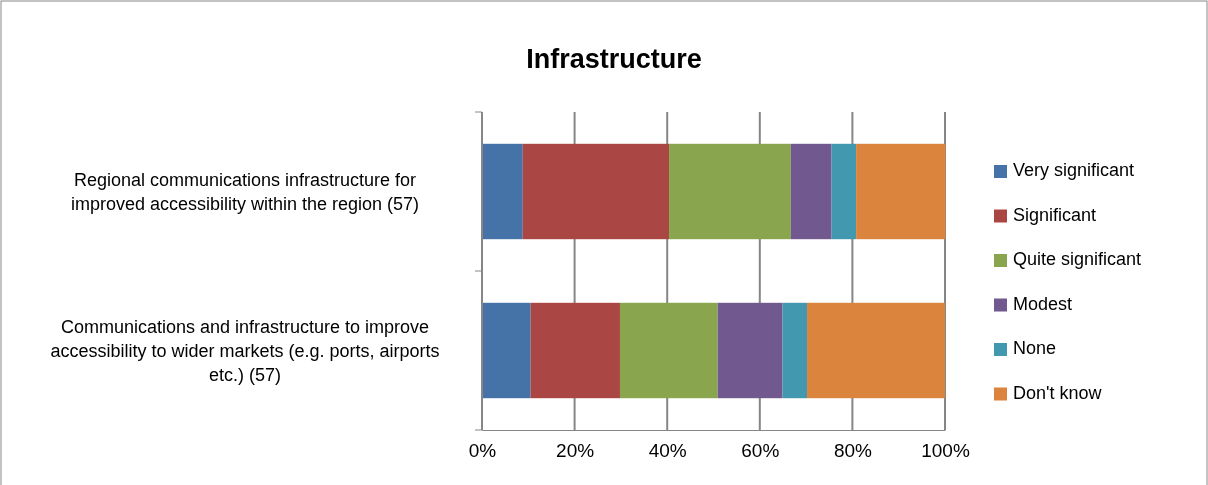 The height and width of the screenshot is (485, 1208). What do you see at coordinates (1074, 170) in the screenshot?
I see `legend-label: Very significant` at bounding box center [1074, 170].